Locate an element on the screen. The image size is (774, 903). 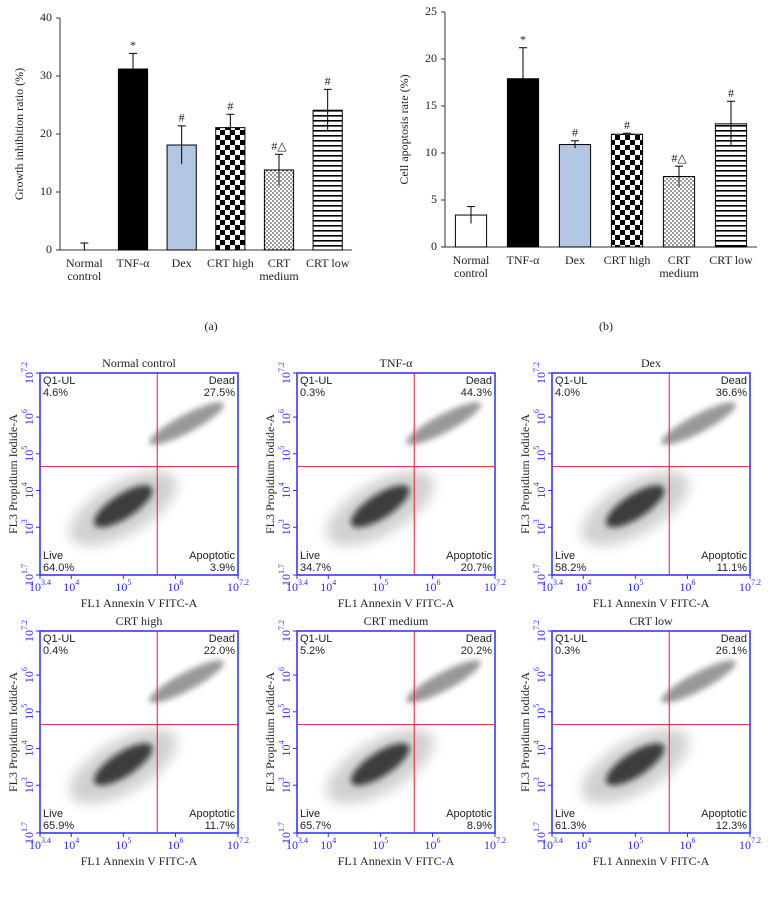
quadrant-name: Q1-UL is located at coordinates (316, 381).